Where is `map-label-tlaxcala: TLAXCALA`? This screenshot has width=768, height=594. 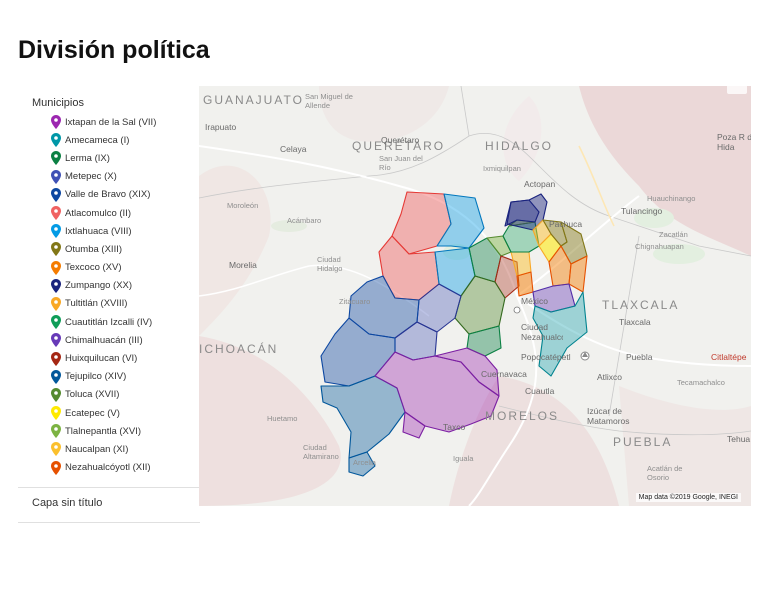 map-label-tlaxcala: TLAXCALA is located at coordinates (641, 305).